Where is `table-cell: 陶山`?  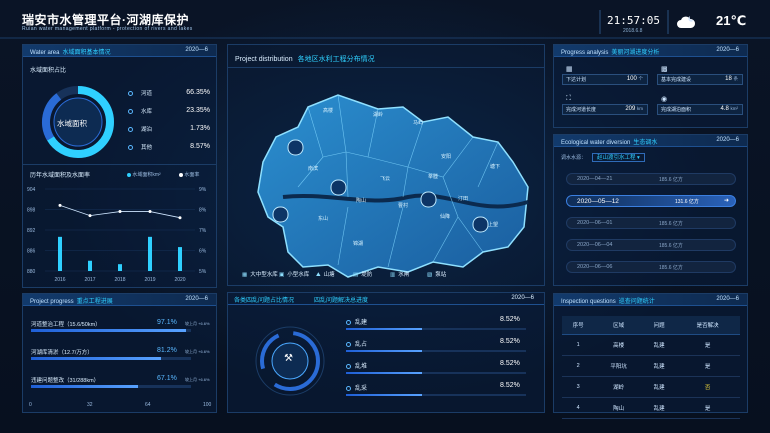
table-cell: 陶山 is located at coordinates (618, 408).